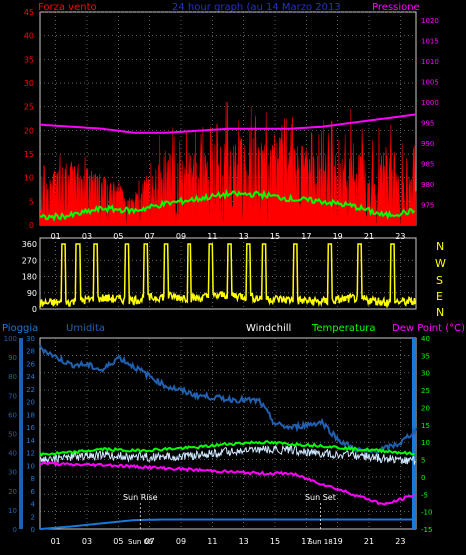 The width and height of the screenshot is (466, 555). What do you see at coordinates (320, 497) in the screenshot?
I see `sun-marker-label-1: Sun Set` at bounding box center [320, 497].